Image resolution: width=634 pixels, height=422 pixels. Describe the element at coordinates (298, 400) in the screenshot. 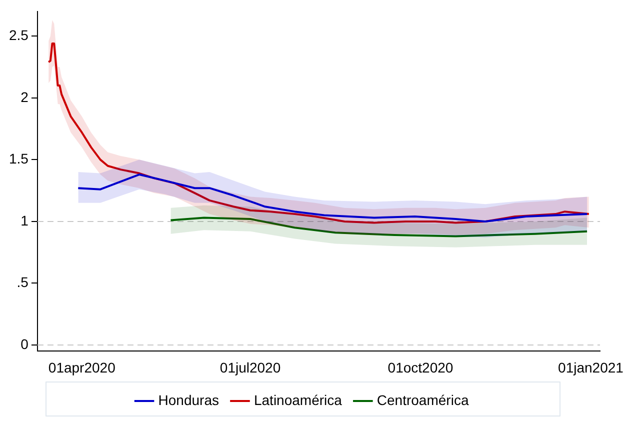

I see `legend-label: Latinoamérica` at that location.